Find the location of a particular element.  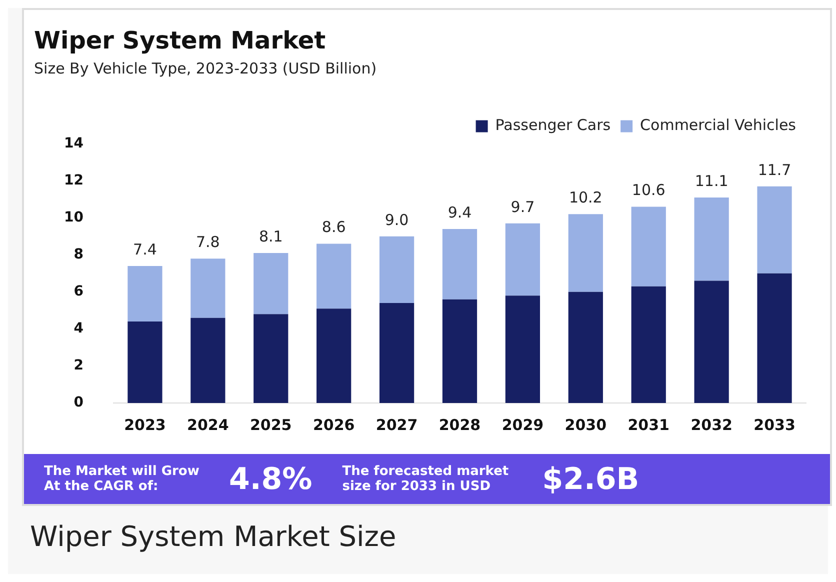

y-tick-label: 8 is located at coordinates (79, 254).